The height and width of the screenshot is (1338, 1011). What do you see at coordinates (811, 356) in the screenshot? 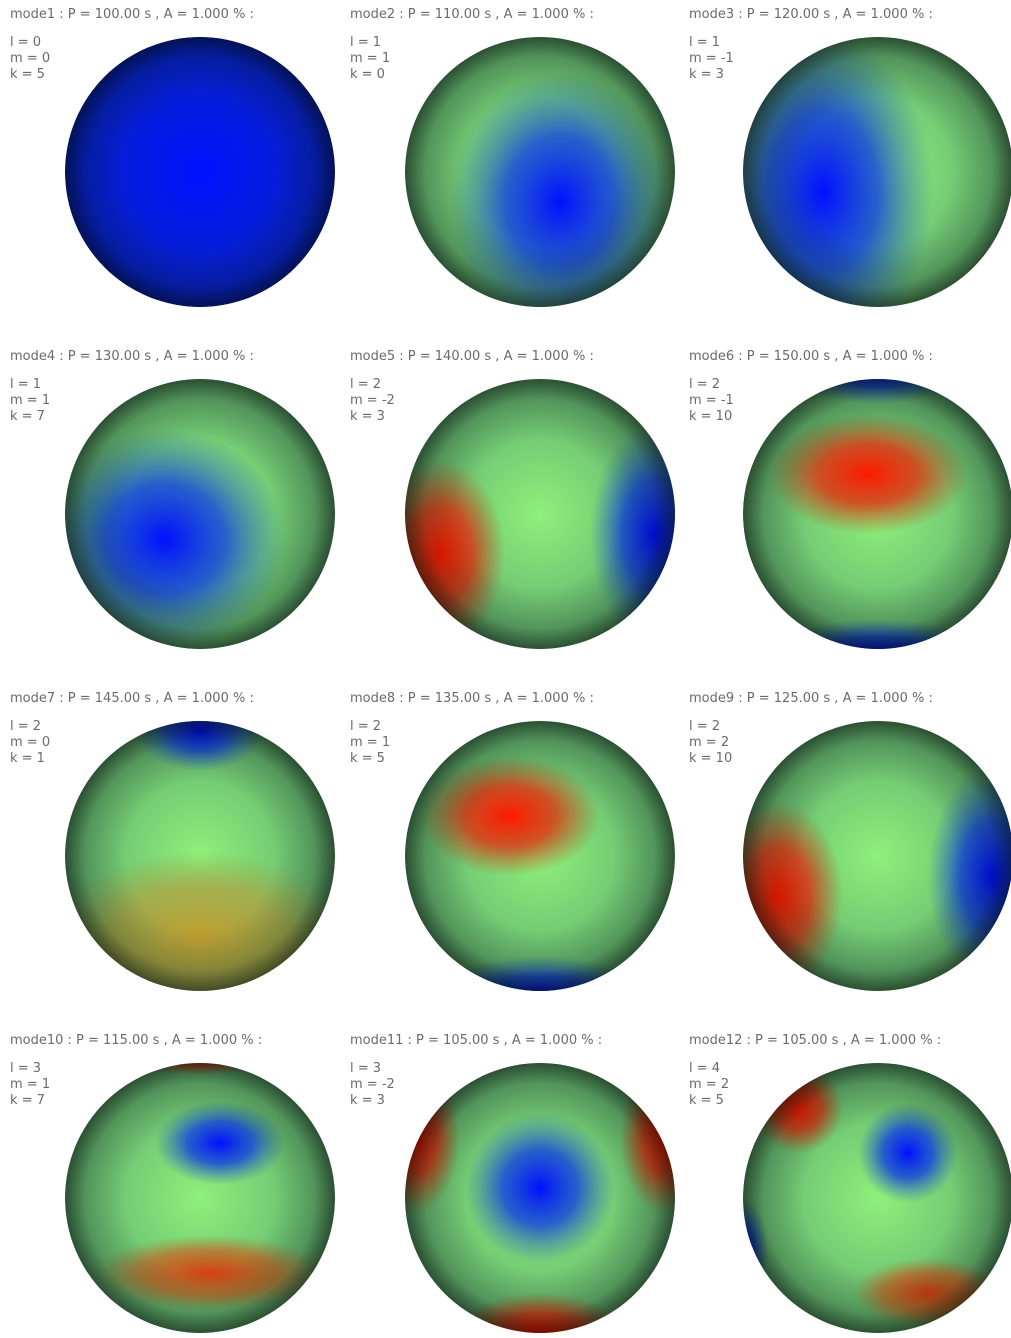
I see `mode-title: mode6 : P = 150.00 s , A = 1.000 % :` at bounding box center [811, 356].